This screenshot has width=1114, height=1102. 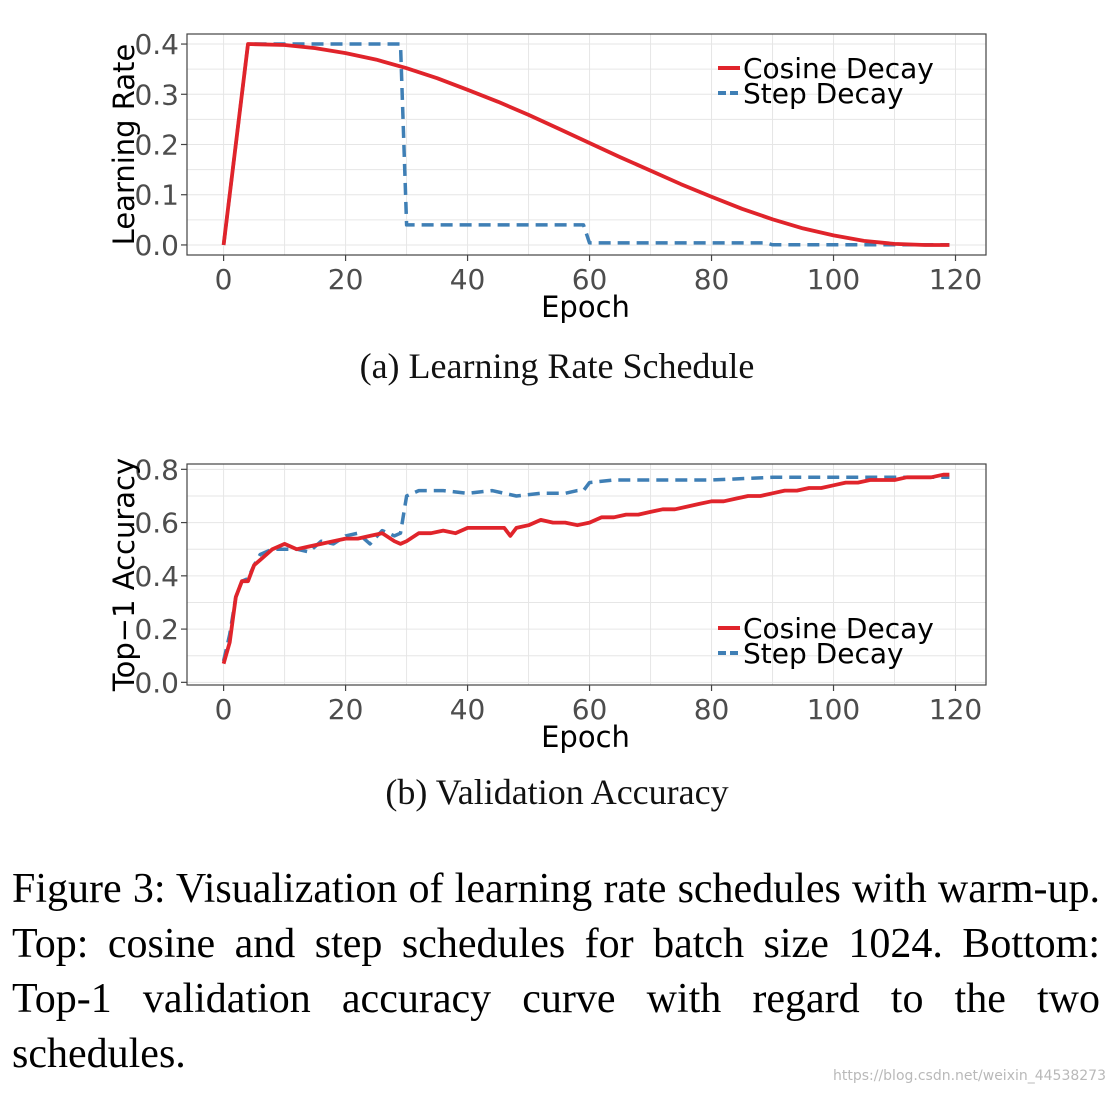 What do you see at coordinates (156, 94) in the screenshot?
I see `y-tick-label: 0.3` at bounding box center [156, 94].